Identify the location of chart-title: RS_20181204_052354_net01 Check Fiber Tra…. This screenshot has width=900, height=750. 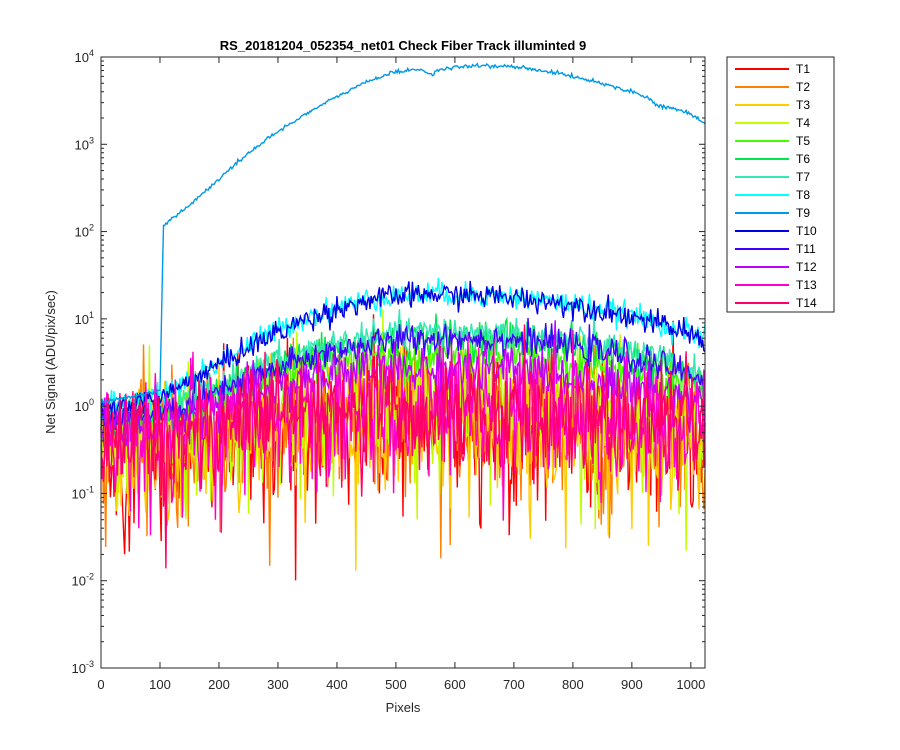
(403, 45).